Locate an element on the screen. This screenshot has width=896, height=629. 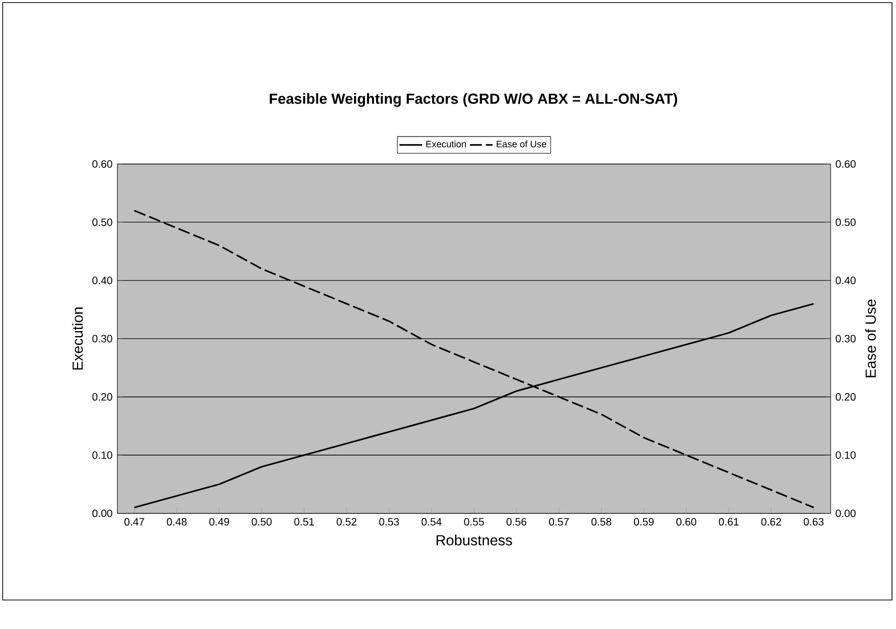
y-tick-label: 0.20 is located at coordinates (102, 396).